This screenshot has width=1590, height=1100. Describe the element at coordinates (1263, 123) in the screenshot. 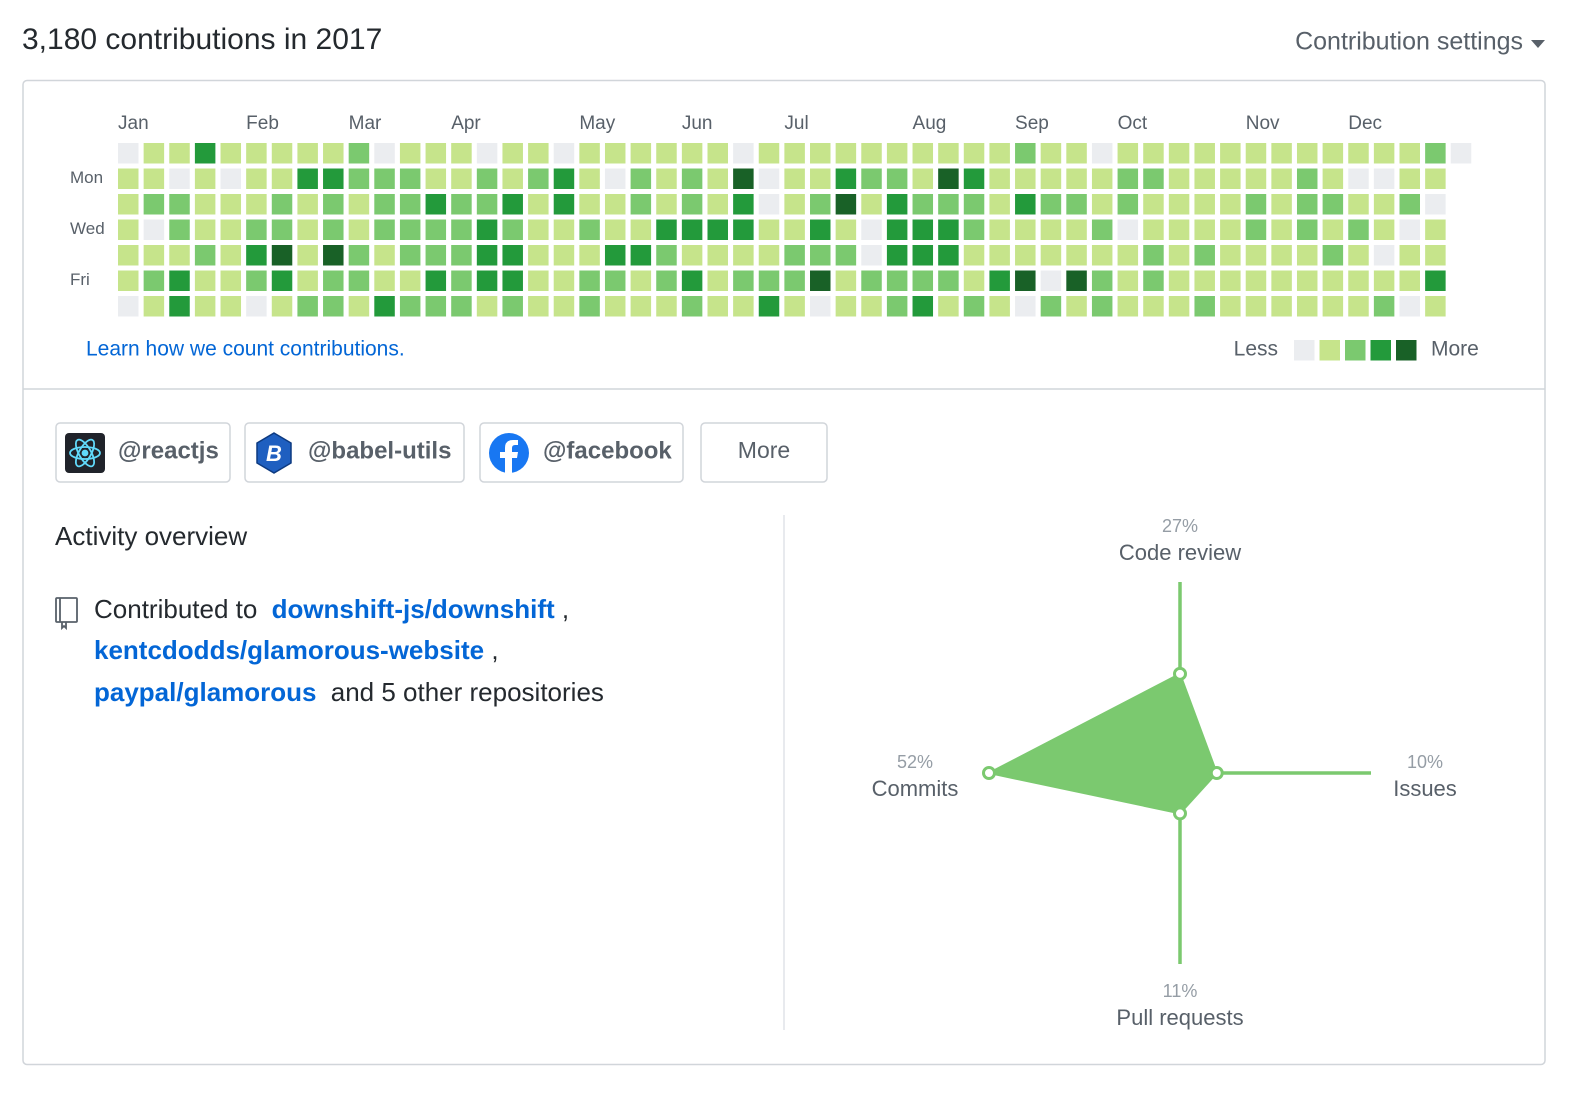

I see `month-label: Nov` at that location.